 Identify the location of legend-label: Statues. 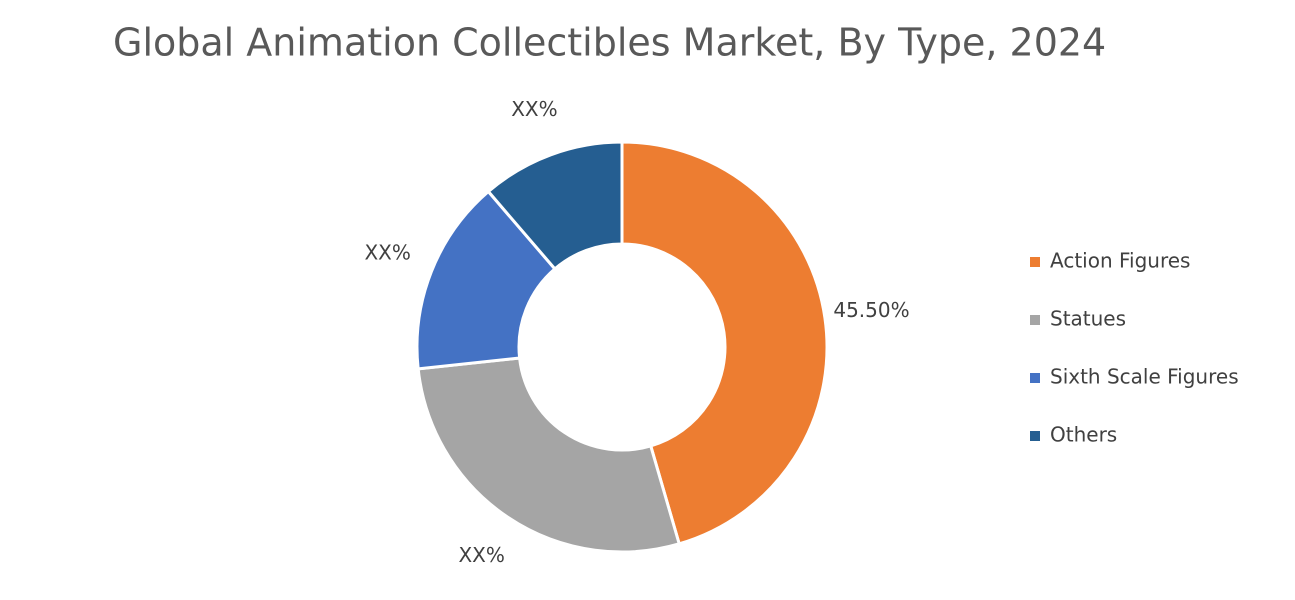
(1088, 319).